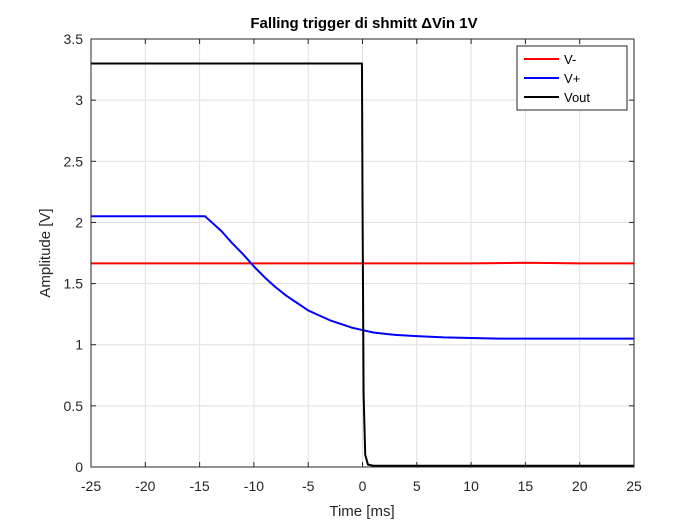 This screenshot has width=700, height=525. I want to click on y-tick-label: 2.5, so click(74, 161).